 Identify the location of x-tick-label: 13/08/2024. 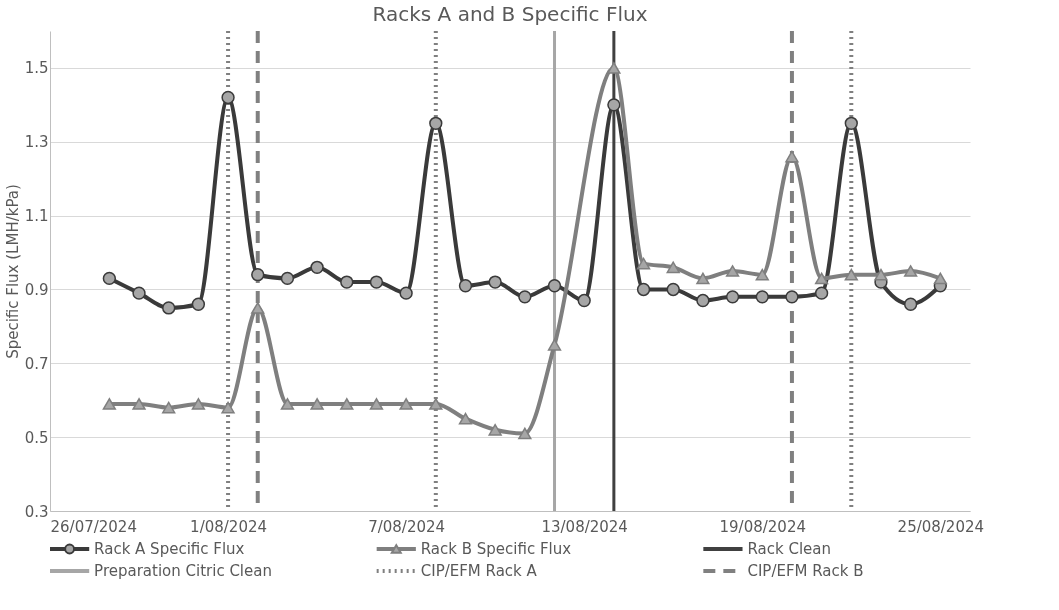
(584, 526).